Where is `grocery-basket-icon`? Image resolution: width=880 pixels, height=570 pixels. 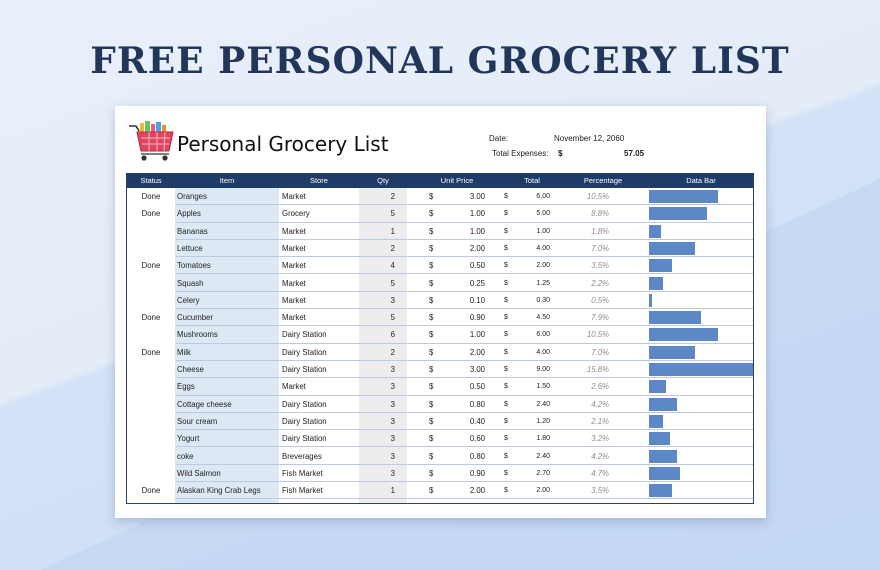 grocery-basket-icon is located at coordinates (151, 141).